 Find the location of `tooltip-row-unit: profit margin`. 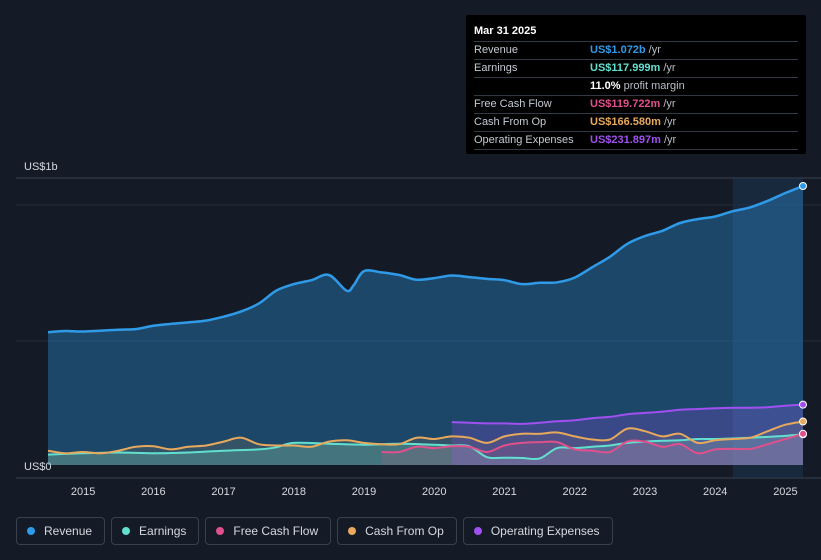

tooltip-row-unit: profit margin is located at coordinates (654, 86).